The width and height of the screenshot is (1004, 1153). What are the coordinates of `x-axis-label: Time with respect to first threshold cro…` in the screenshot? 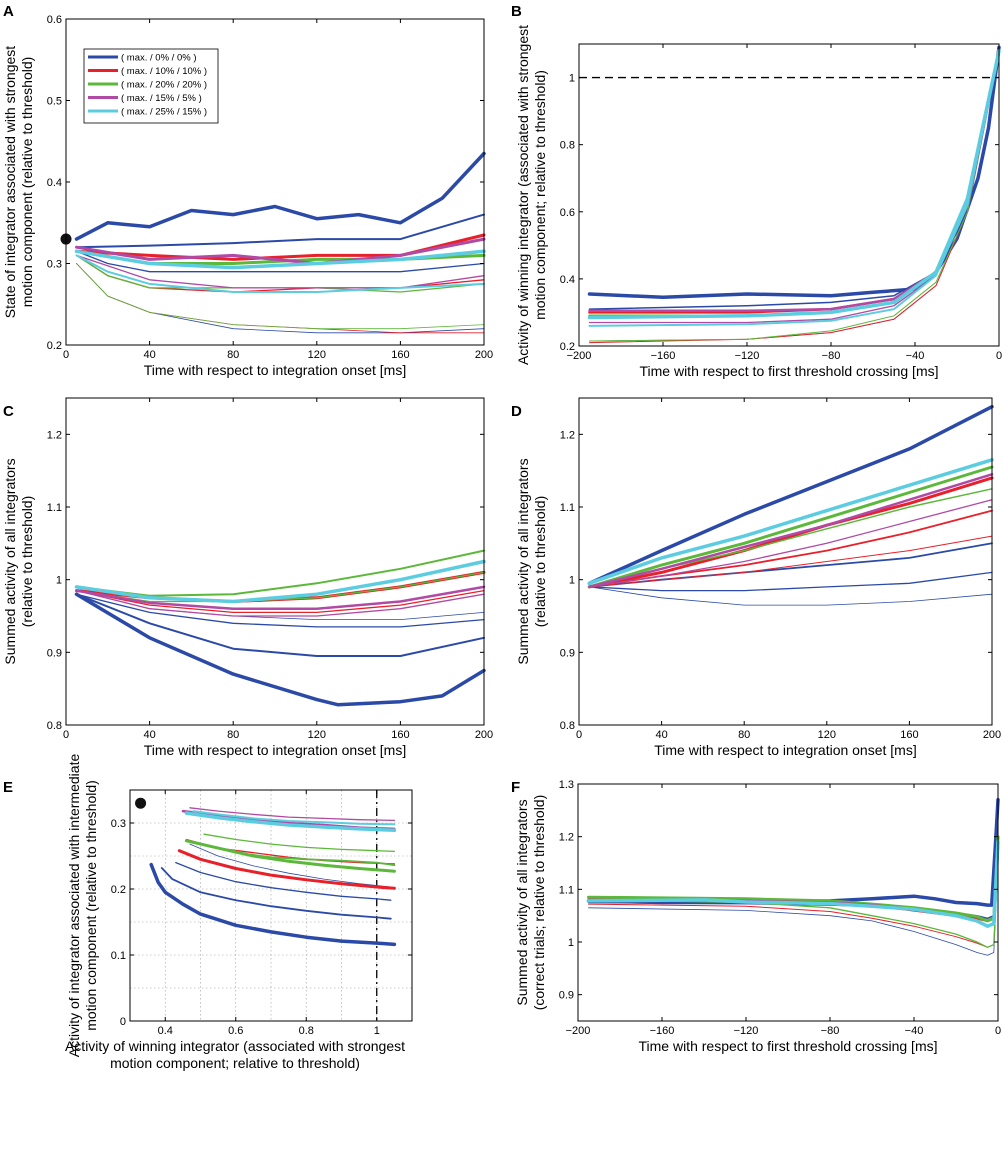 It's located at (787, 1046).